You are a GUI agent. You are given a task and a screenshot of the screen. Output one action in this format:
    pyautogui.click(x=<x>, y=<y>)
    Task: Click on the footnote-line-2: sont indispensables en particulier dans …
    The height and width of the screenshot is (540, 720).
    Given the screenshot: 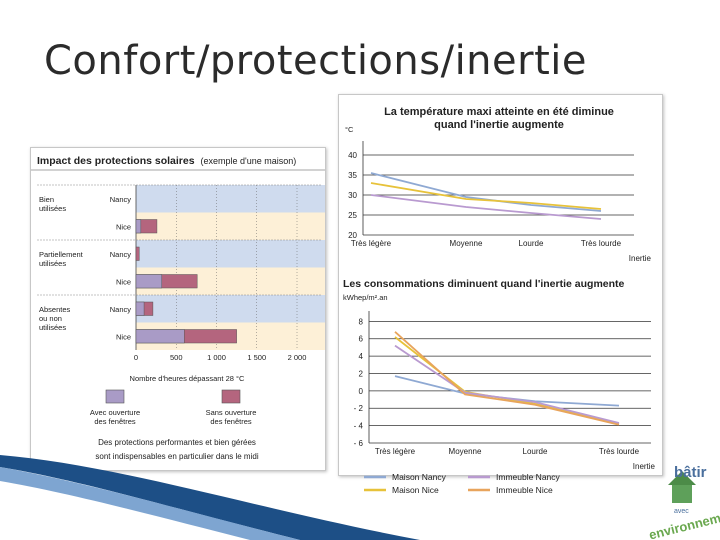 What is the action you would take?
    pyautogui.click(x=176, y=456)
    